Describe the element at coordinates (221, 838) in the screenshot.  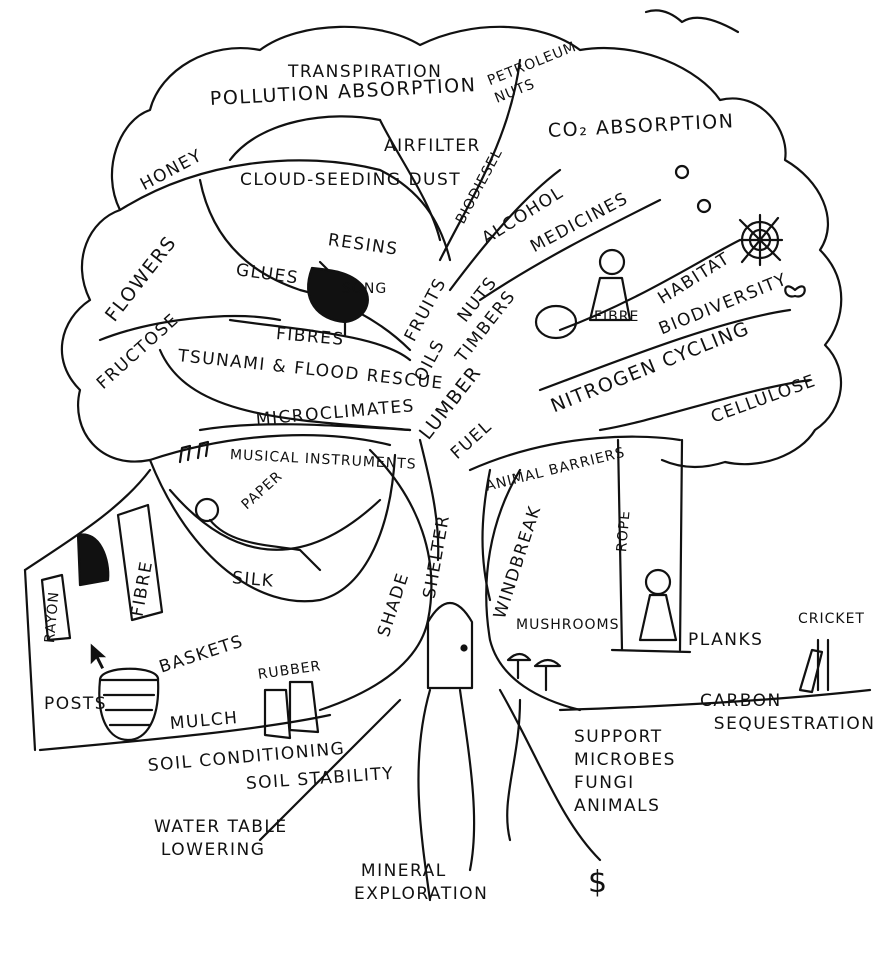
I see `label-water-table-lowering: WATER TABLE LOWERING` at that location.